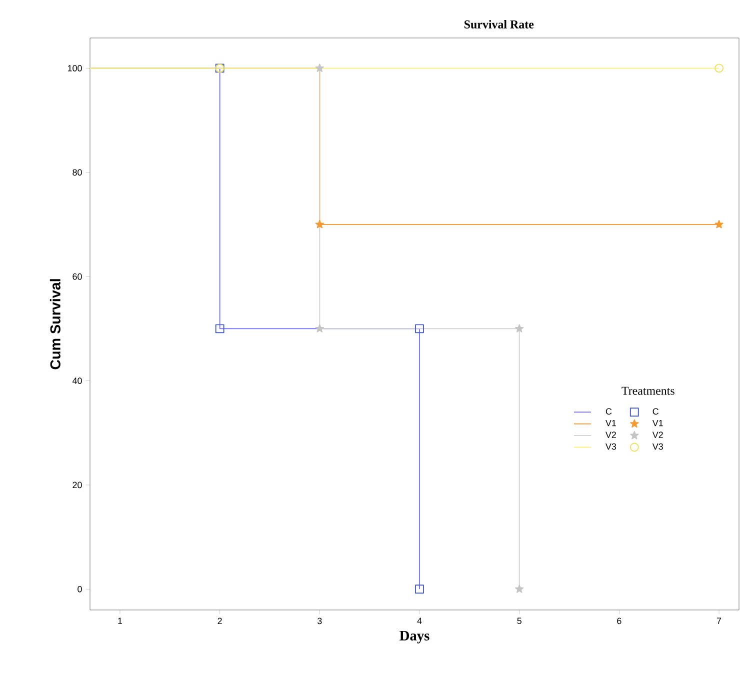 Image resolution: width=740 pixels, height=692 pixels. I want to click on y-tick-label: 60, so click(77, 276).